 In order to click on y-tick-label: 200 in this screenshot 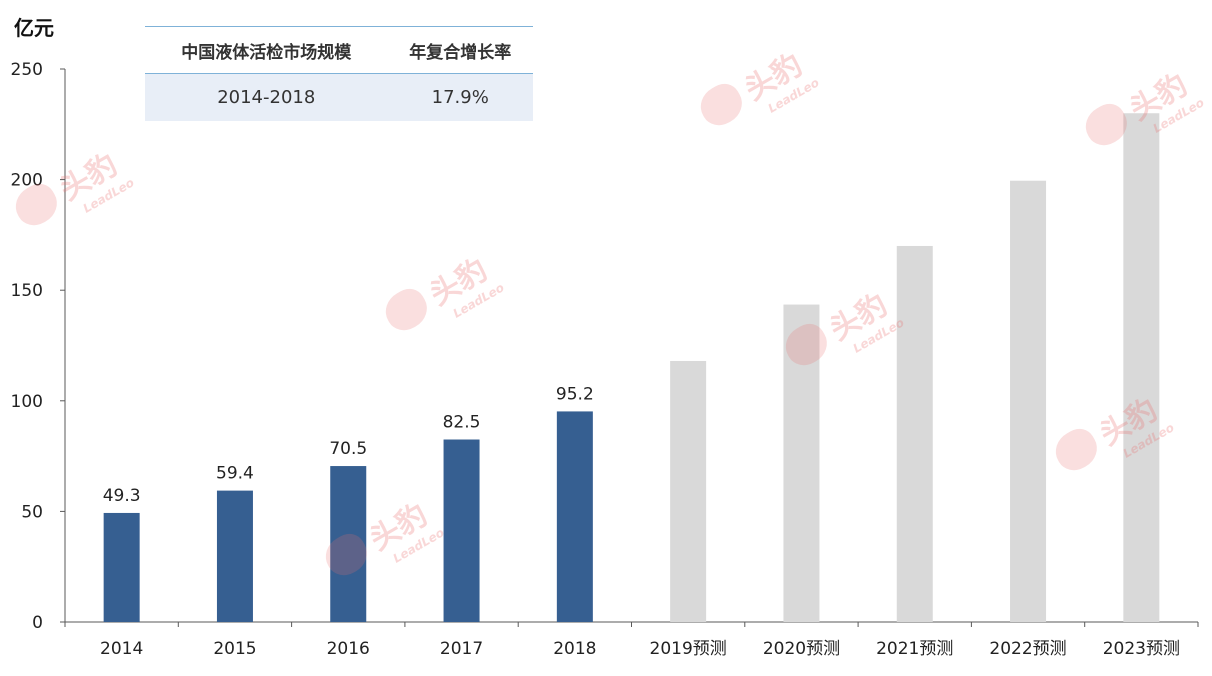, I will do `click(27, 181)`.